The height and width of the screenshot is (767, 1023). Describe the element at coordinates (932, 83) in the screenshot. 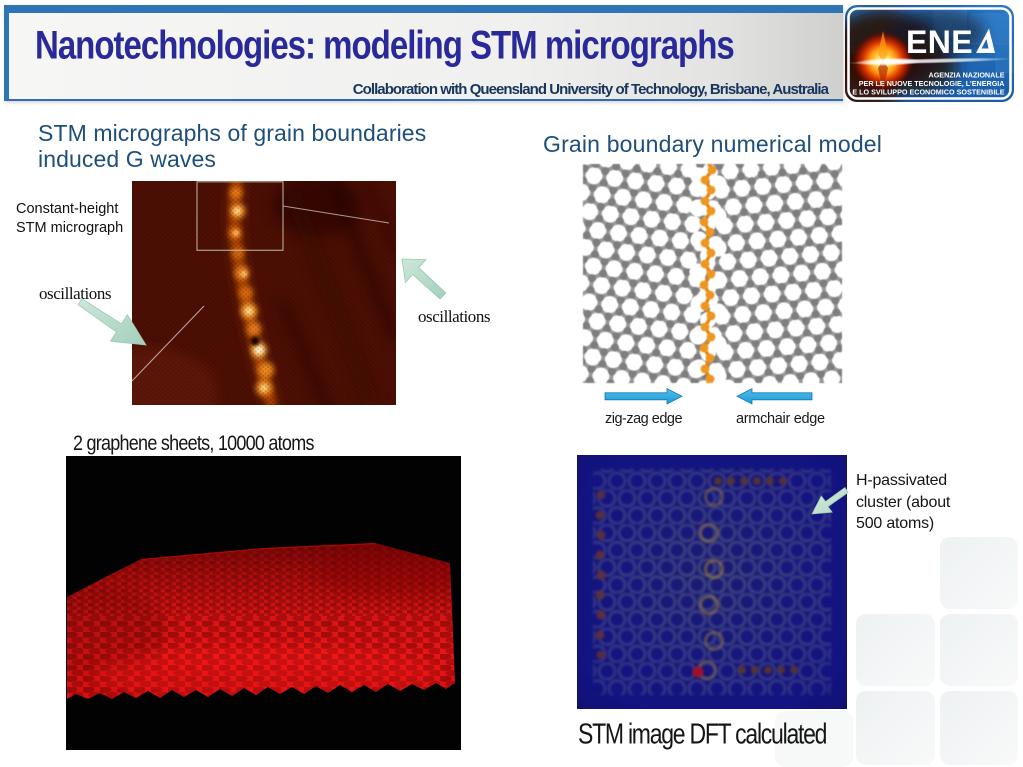

I see `svg-text:PER LE NUOVE TECNOLOGIE, L’ENE: PER LE NUOVE TECNOLOGIE, L’ENERGIA` at that location.